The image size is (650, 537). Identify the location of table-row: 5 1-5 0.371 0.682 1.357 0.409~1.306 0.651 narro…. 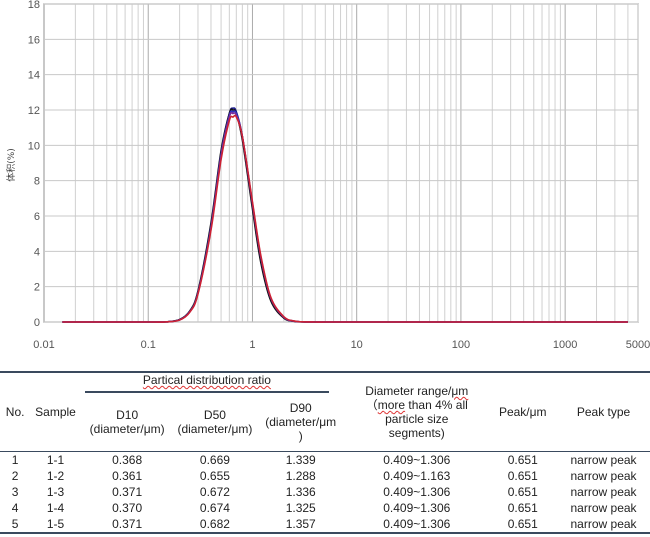
(325, 524).